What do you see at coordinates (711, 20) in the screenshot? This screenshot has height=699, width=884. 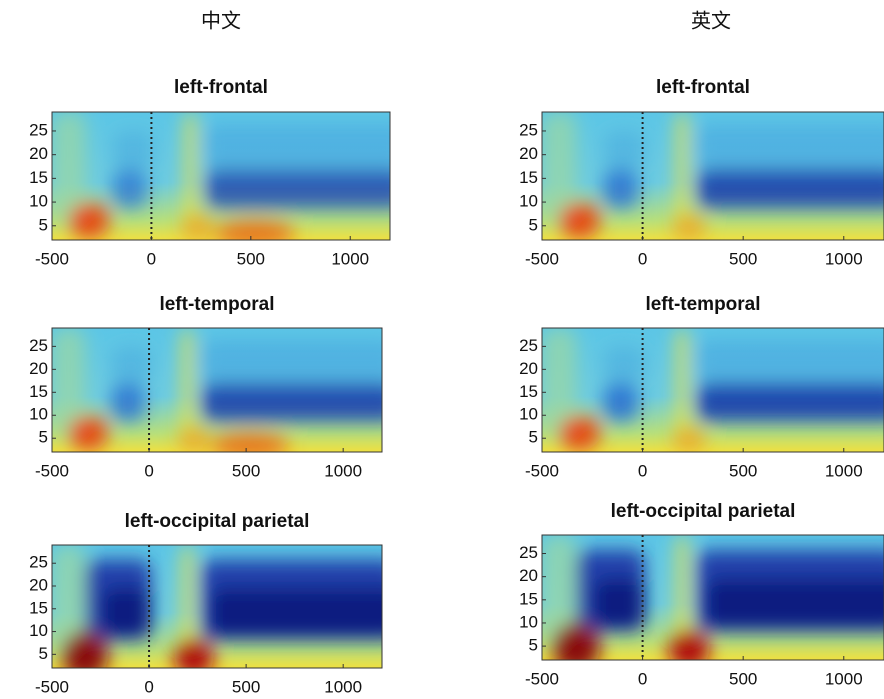 I see `column-header: 英文` at bounding box center [711, 20].